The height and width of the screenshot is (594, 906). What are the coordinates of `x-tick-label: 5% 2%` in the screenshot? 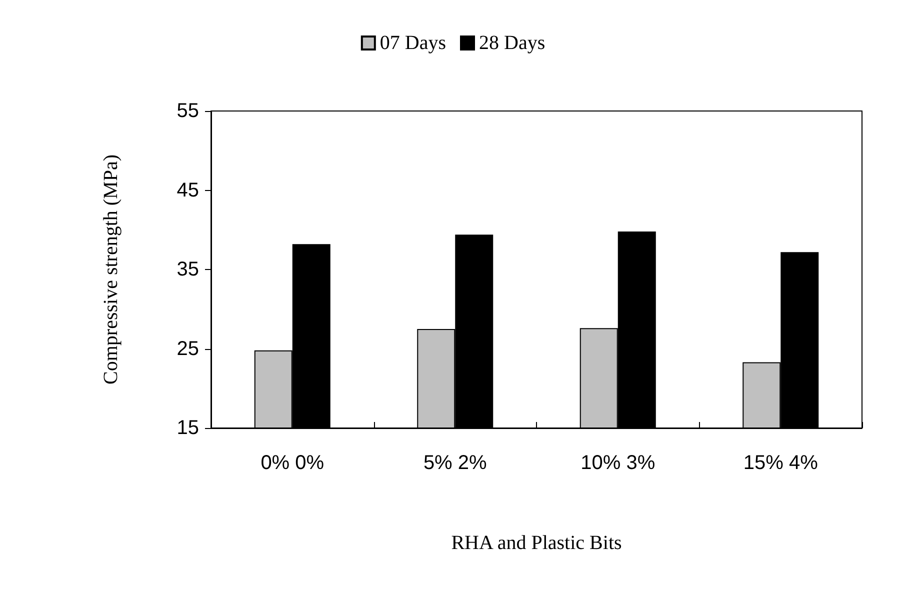 It's located at (455, 463).